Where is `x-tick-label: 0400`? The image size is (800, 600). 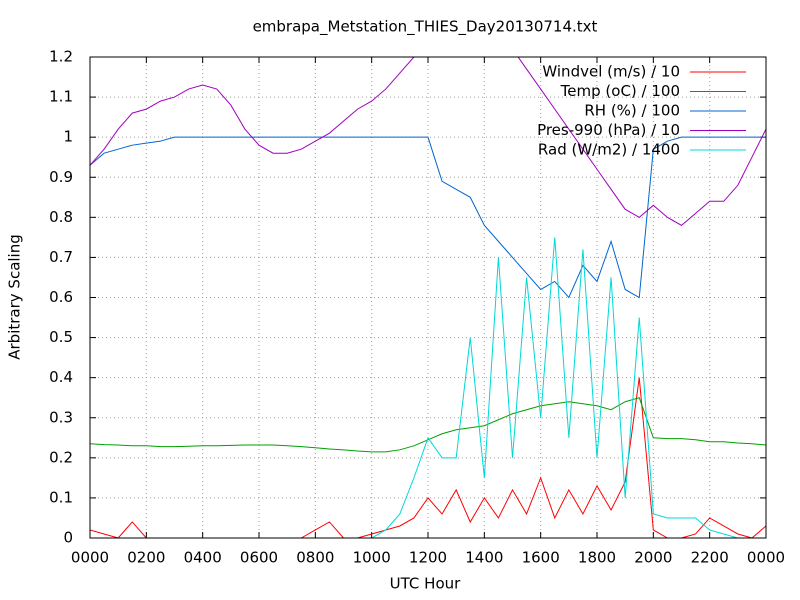
x-tick-label: 0400 is located at coordinates (203, 558).